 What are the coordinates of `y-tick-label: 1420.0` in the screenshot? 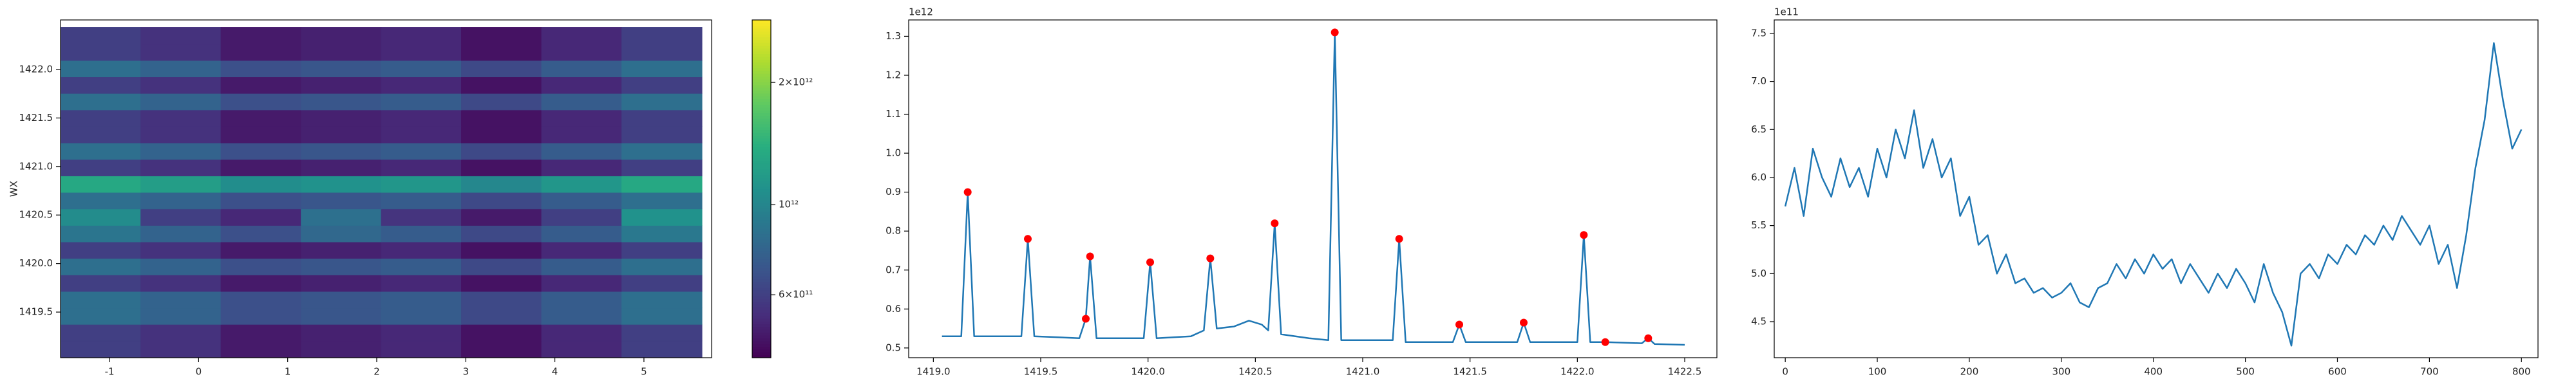 It's located at (36, 263).